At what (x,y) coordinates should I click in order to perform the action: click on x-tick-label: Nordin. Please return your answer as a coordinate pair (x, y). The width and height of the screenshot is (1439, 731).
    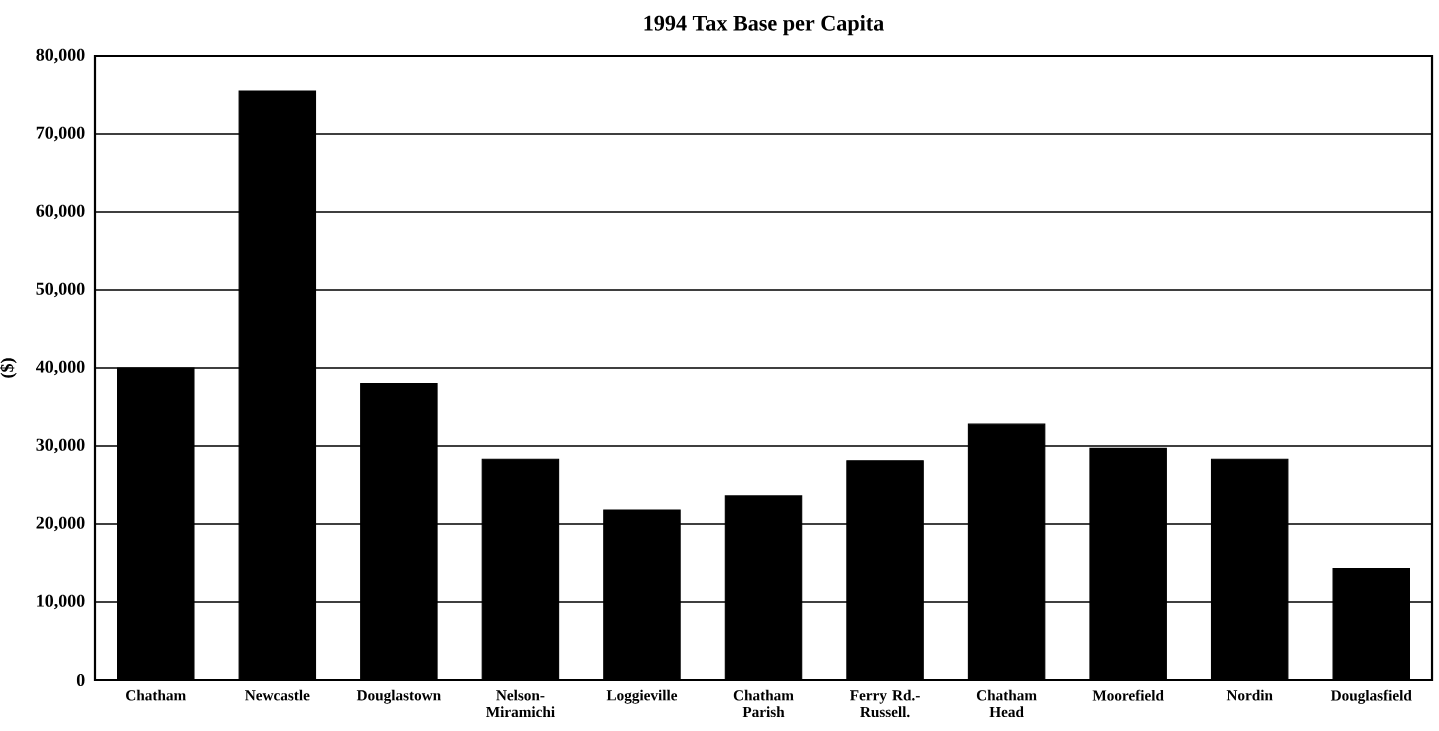
    Looking at the image, I should click on (1249, 695).